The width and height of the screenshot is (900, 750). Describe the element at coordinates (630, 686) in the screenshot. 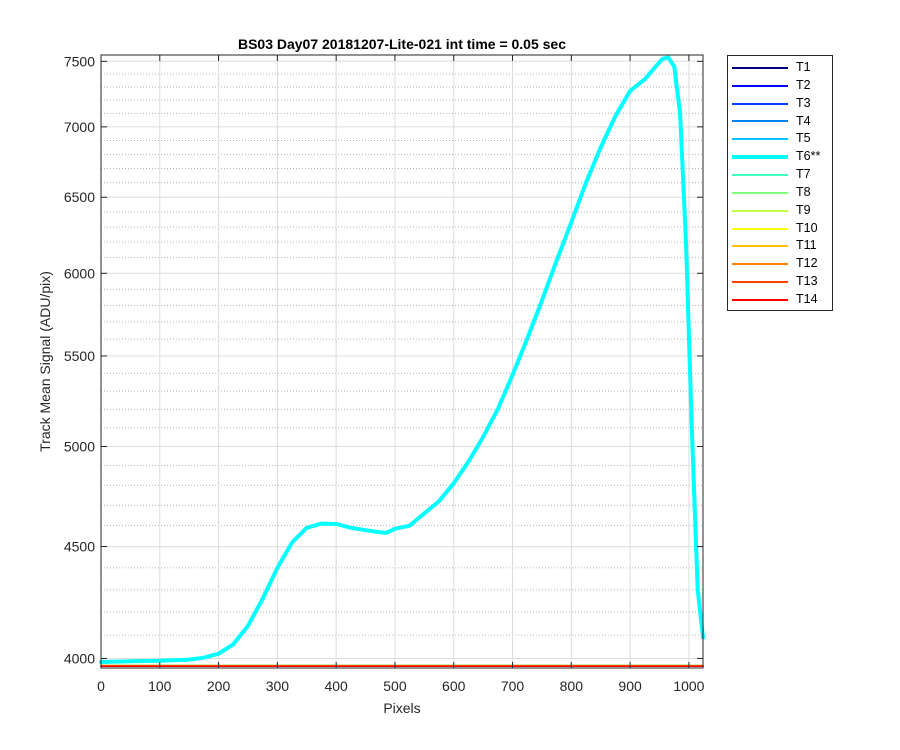

I see `x-tick-label: 900` at that location.